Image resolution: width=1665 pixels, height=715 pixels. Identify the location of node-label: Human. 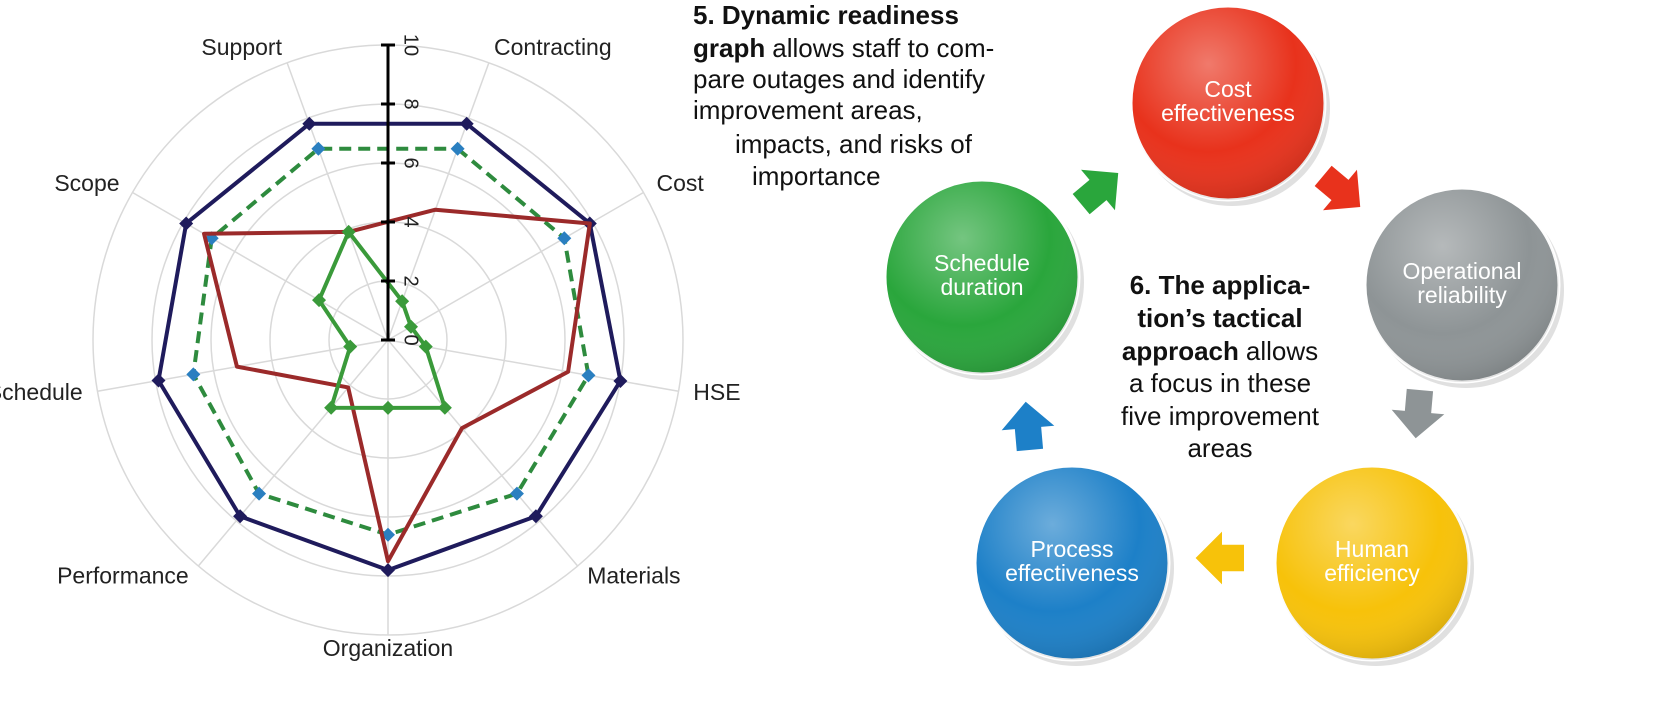
(1372, 549).